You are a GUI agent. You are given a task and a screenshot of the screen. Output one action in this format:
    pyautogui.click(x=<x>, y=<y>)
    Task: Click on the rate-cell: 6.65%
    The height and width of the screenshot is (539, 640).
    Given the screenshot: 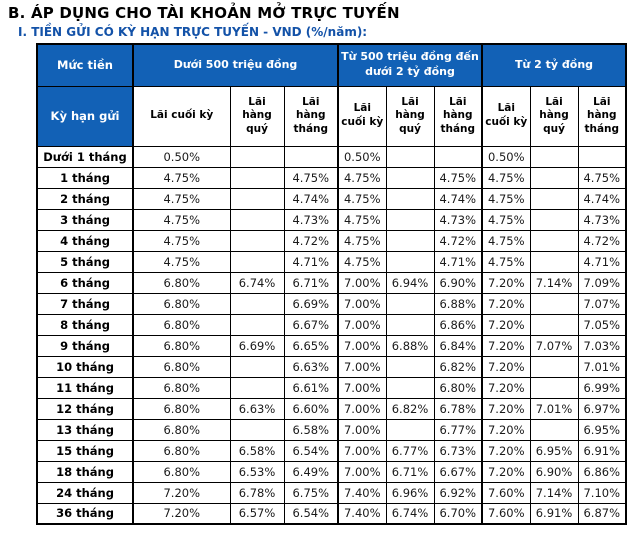 What is the action you would take?
    pyautogui.click(x=311, y=345)
    